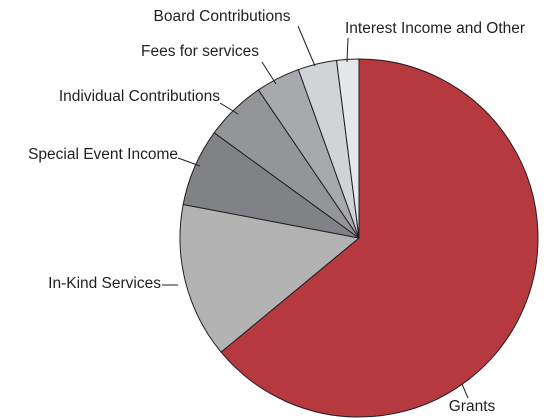 The width and height of the screenshot is (558, 418). What do you see at coordinates (104, 283) in the screenshot?
I see `slice-label: In-Kind Services` at bounding box center [104, 283].